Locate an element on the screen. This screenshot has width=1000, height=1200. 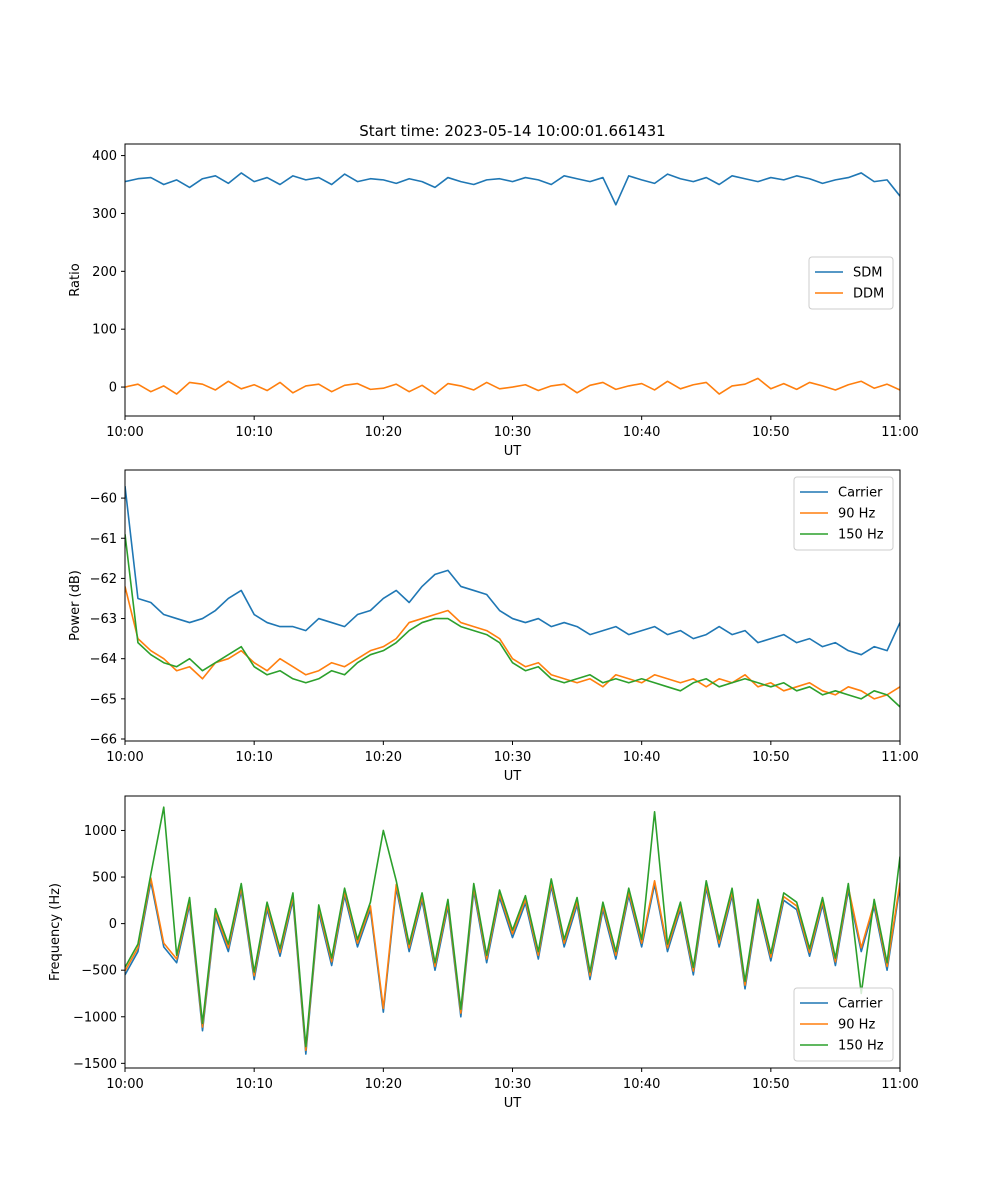
legend: SDM DDM is located at coordinates (851, 283).